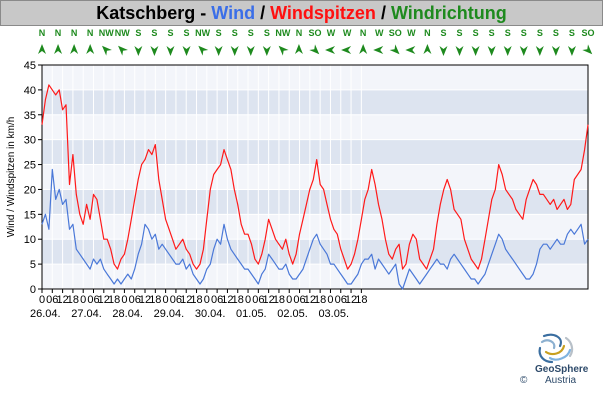  Describe the element at coordinates (33, 290) in the screenshot. I see `y-tick-label: 0` at that location.